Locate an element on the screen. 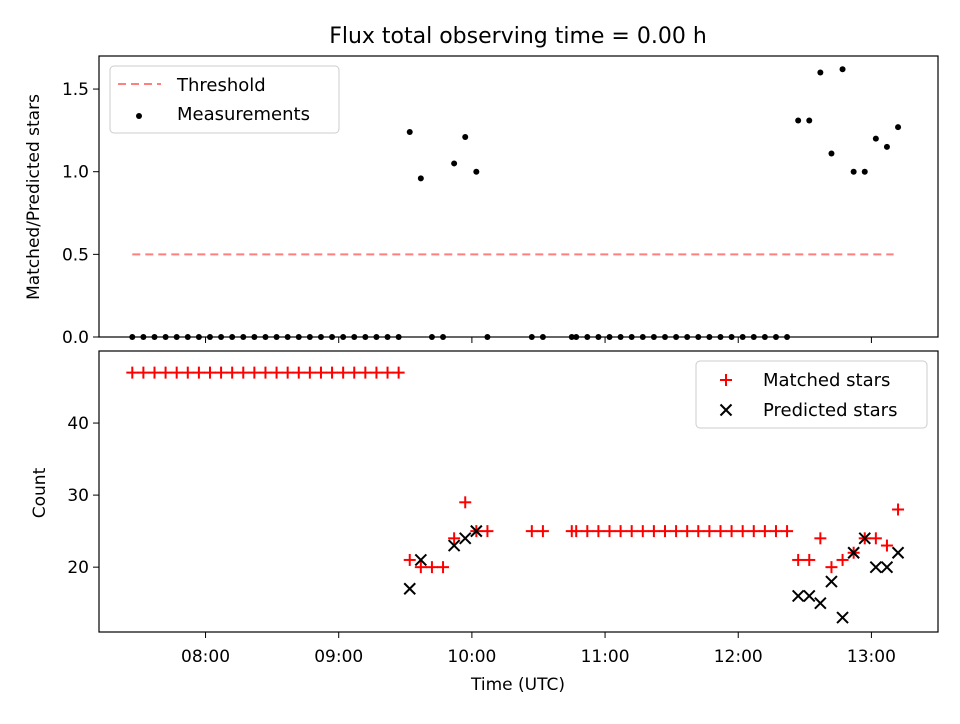 The height and width of the screenshot is (724, 960). bottom-xtick-label: 11:00 is located at coordinates (605, 657).